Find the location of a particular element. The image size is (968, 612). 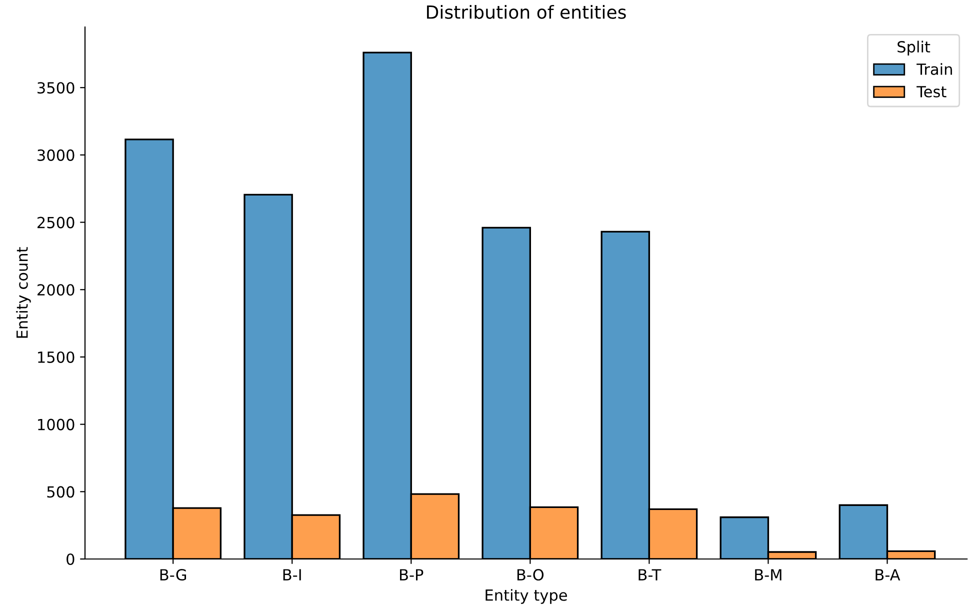

x-tick-label: B-M is located at coordinates (768, 574).